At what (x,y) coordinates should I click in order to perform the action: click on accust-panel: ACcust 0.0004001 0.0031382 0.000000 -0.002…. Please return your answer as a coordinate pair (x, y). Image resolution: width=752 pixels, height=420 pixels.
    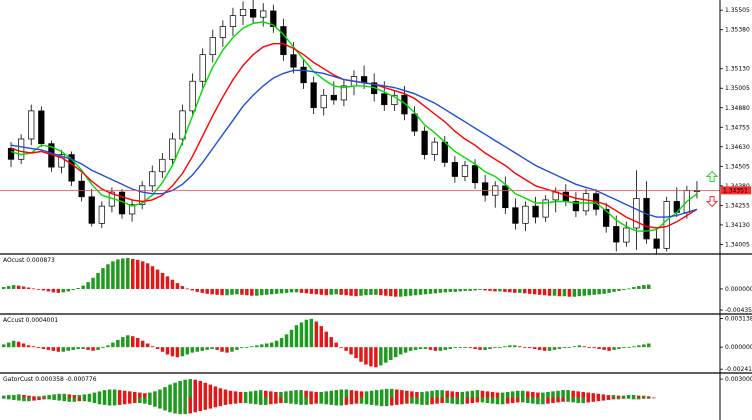
    Looking at the image, I should click on (377, 344).